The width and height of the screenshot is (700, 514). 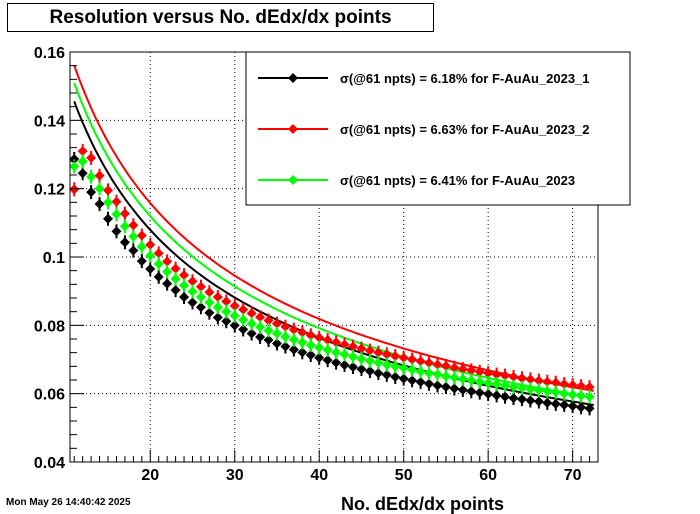 What do you see at coordinates (54, 258) in the screenshot?
I see `y-tick-label: 0.1` at bounding box center [54, 258].